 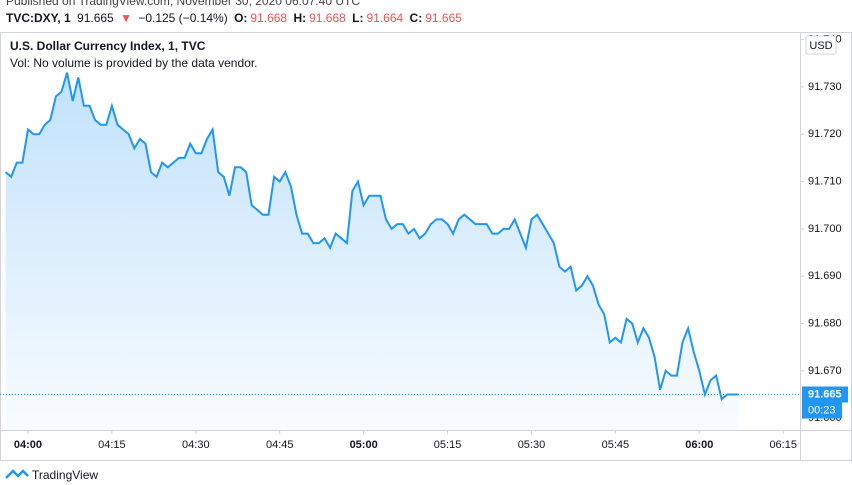 What do you see at coordinates (825, 371) in the screenshot?
I see `y-tick-label: 91.670` at bounding box center [825, 371].